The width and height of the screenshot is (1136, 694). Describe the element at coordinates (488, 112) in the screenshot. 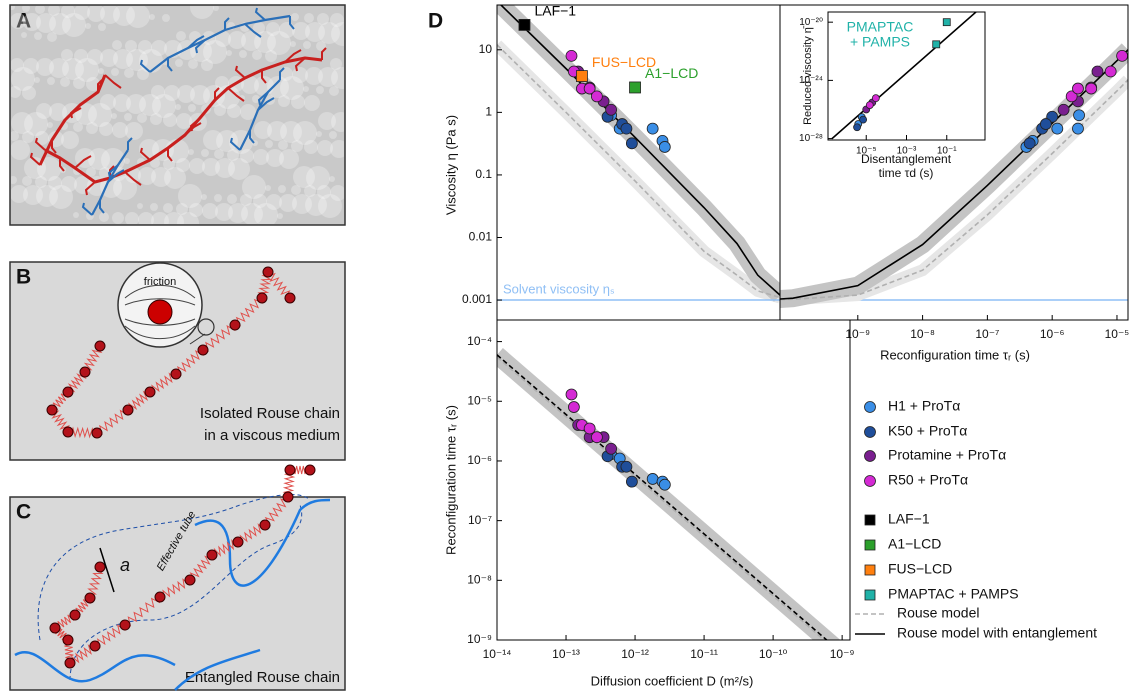

I see `y-tick-label: 1` at that location.